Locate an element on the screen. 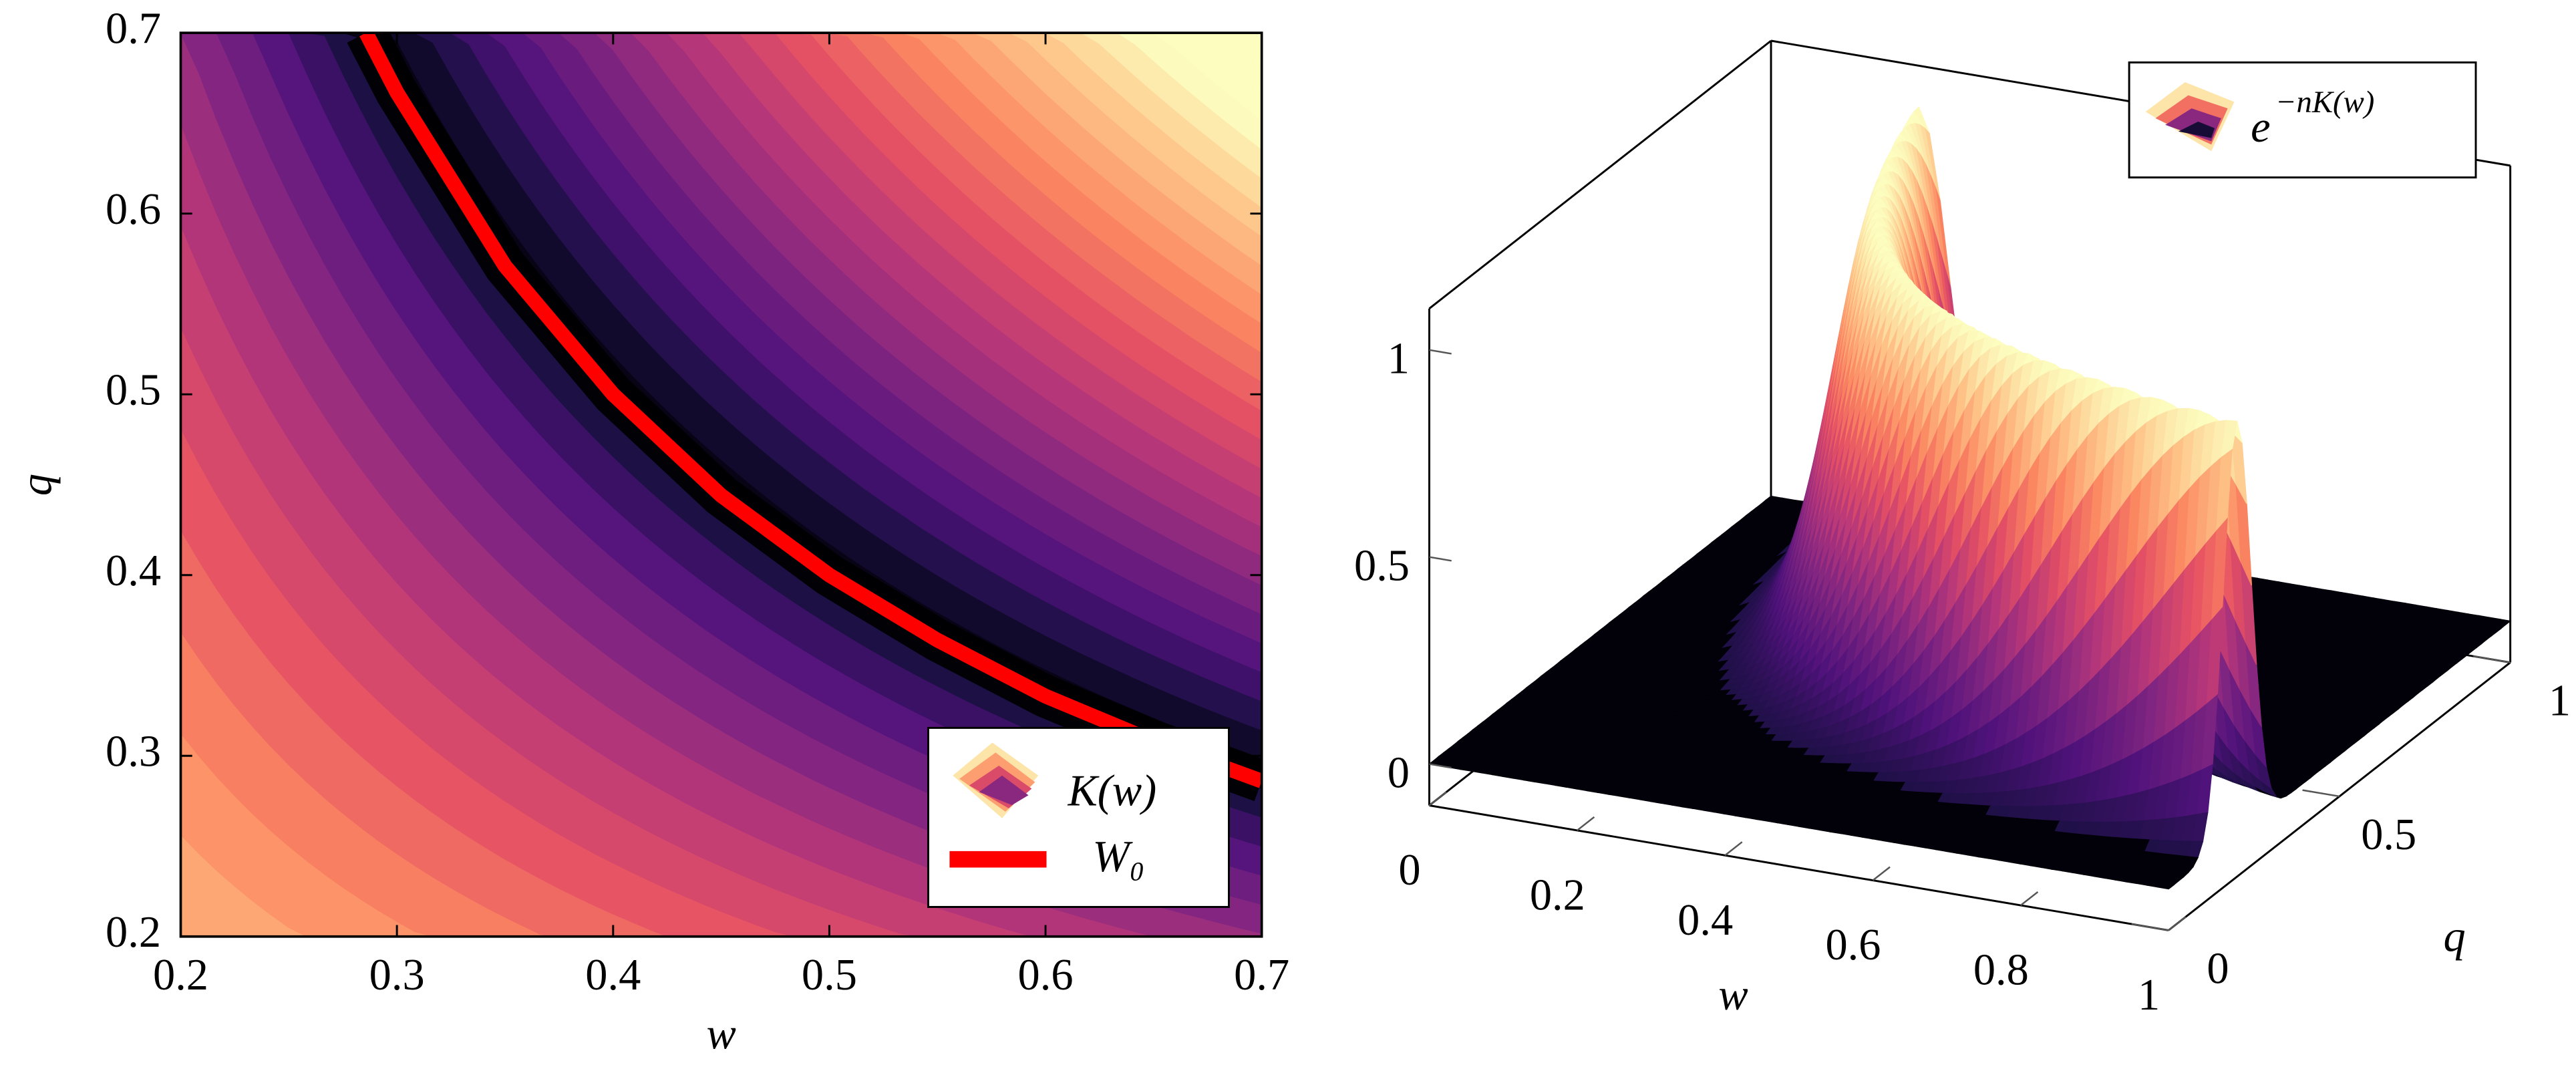  y-tick-label: 0.4 is located at coordinates (133, 571).